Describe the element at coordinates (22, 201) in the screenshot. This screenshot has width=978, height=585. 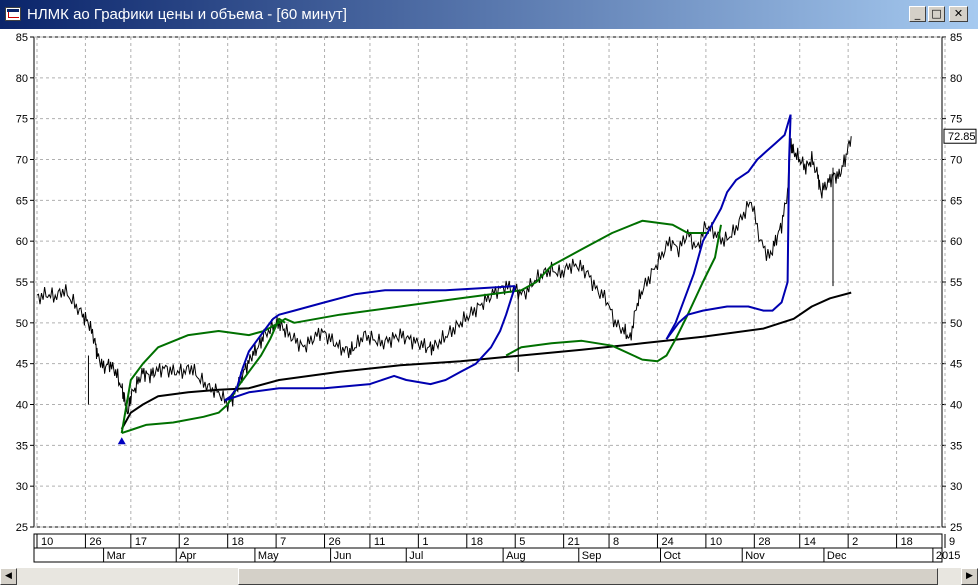
I see `y-tick-label-left: 65` at that location.